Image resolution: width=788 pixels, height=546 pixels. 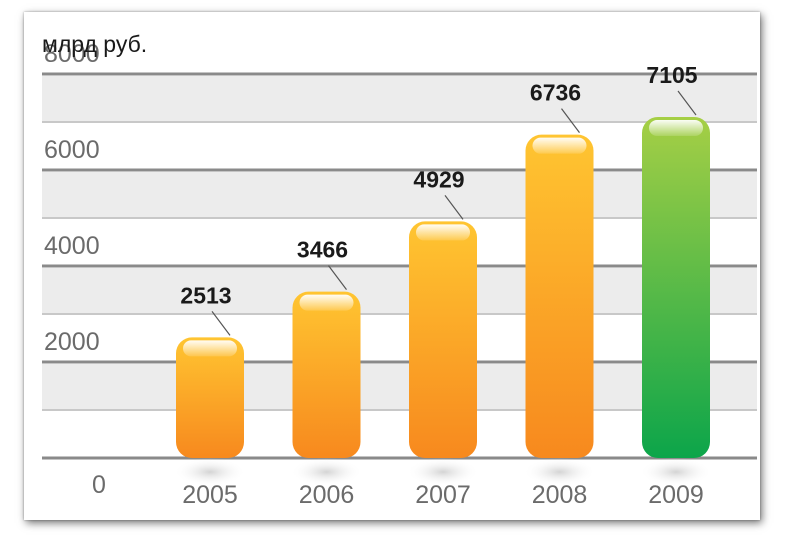 What do you see at coordinates (205, 295) in the screenshot?
I see `data-label-2005: 2513` at bounding box center [205, 295].